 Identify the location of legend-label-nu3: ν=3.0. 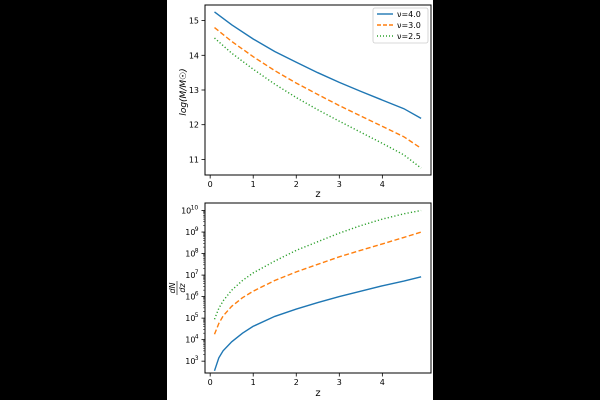
(409, 25).